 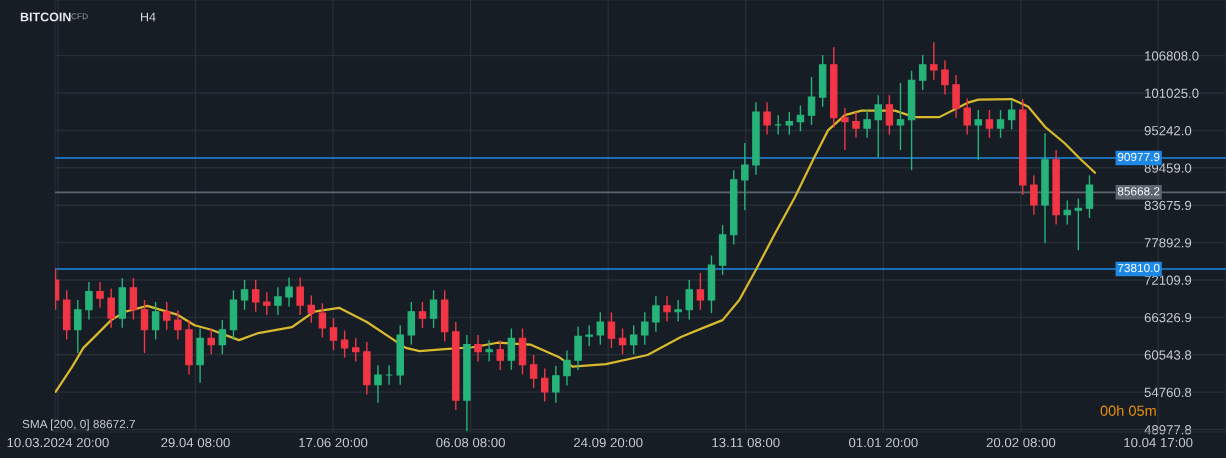 I want to click on x-tick-label: 13.11 08:00, so click(x=746, y=442).